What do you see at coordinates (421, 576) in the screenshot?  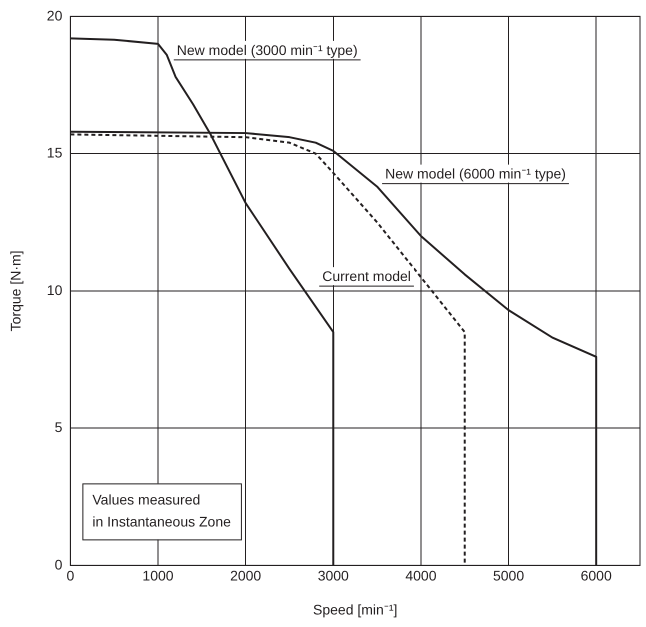 I see `x-tick-label: 4000` at bounding box center [421, 576].